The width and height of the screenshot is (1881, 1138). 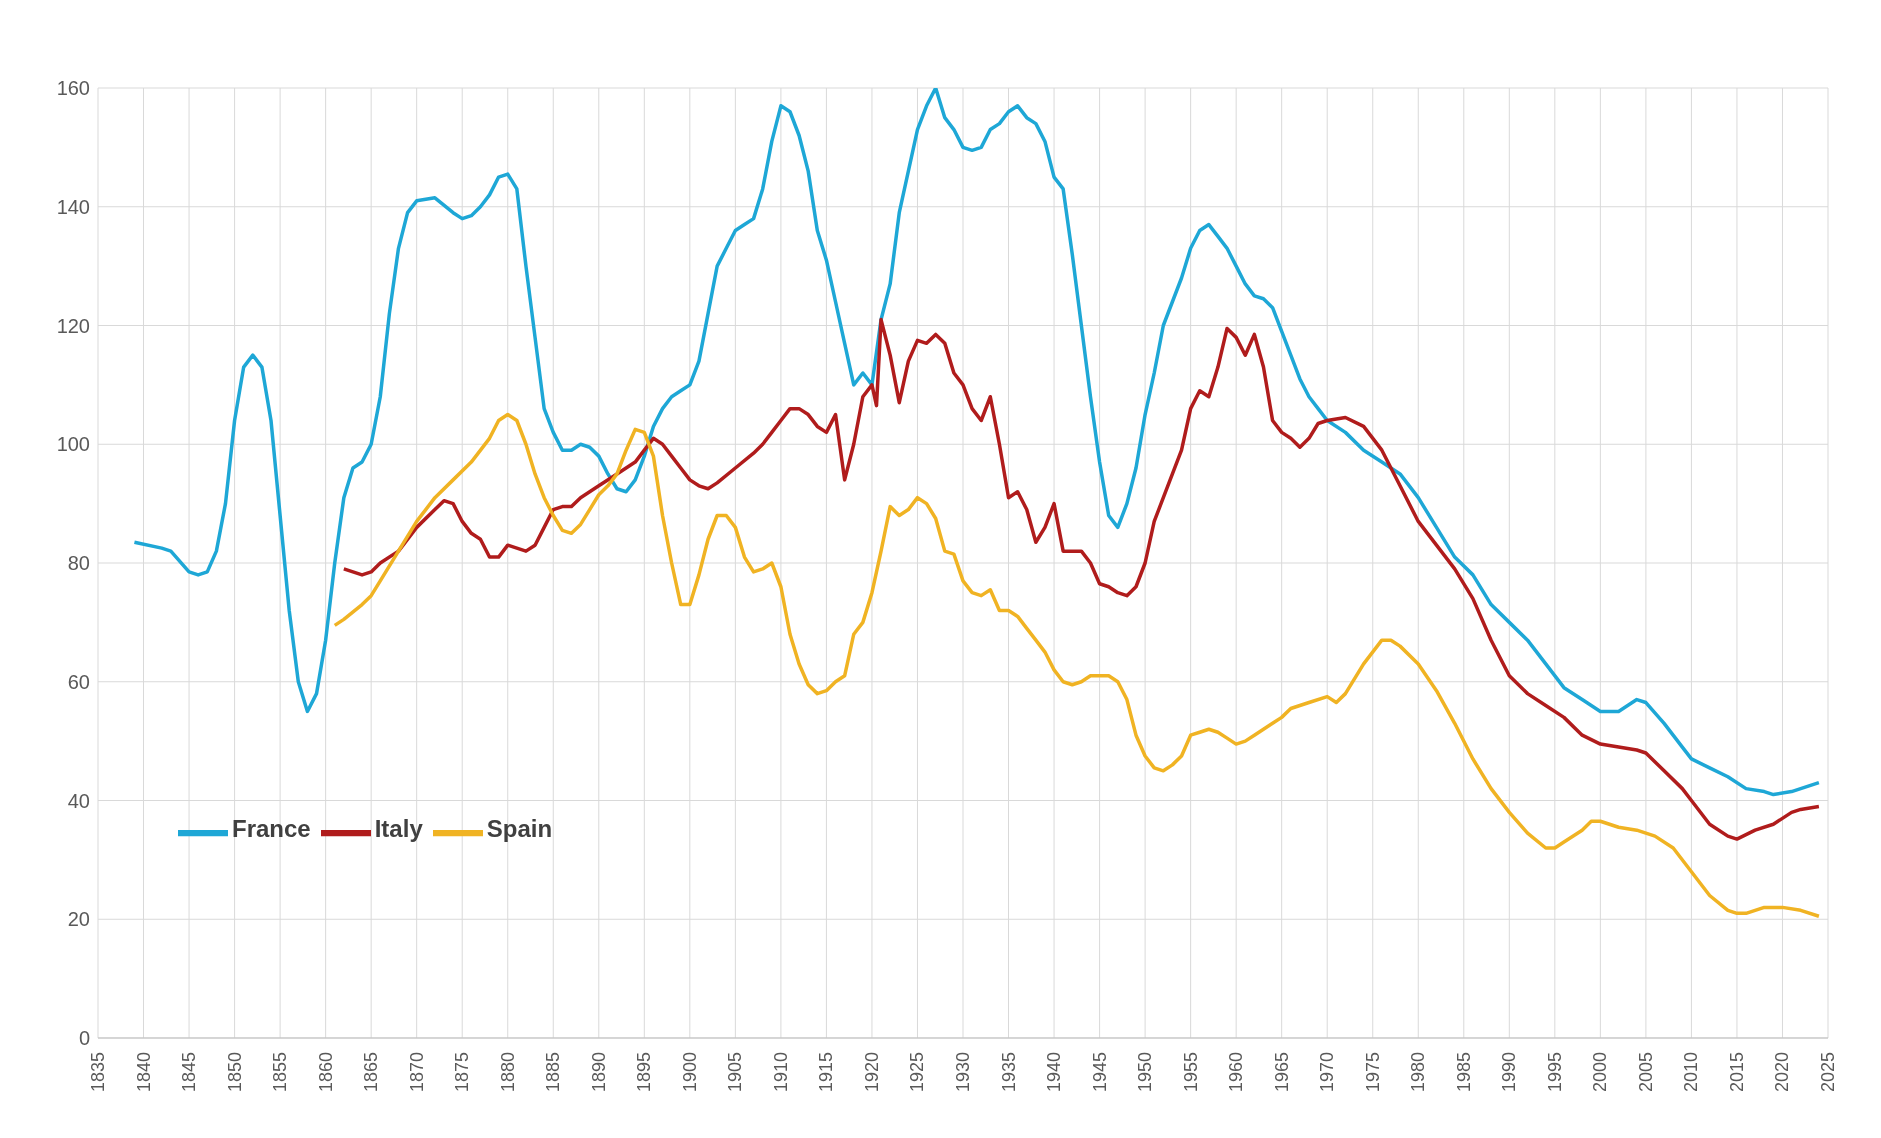 I want to click on x-tick-label: 2025, so click(x=1828, y=1072).